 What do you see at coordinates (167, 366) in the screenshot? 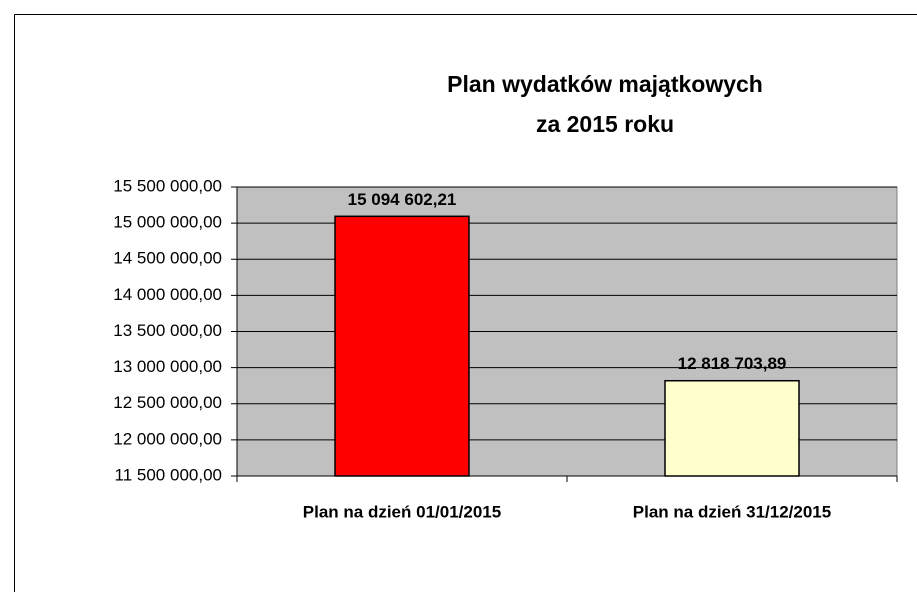
I see `y-tick-label: 13 000 000,00` at bounding box center [167, 366].